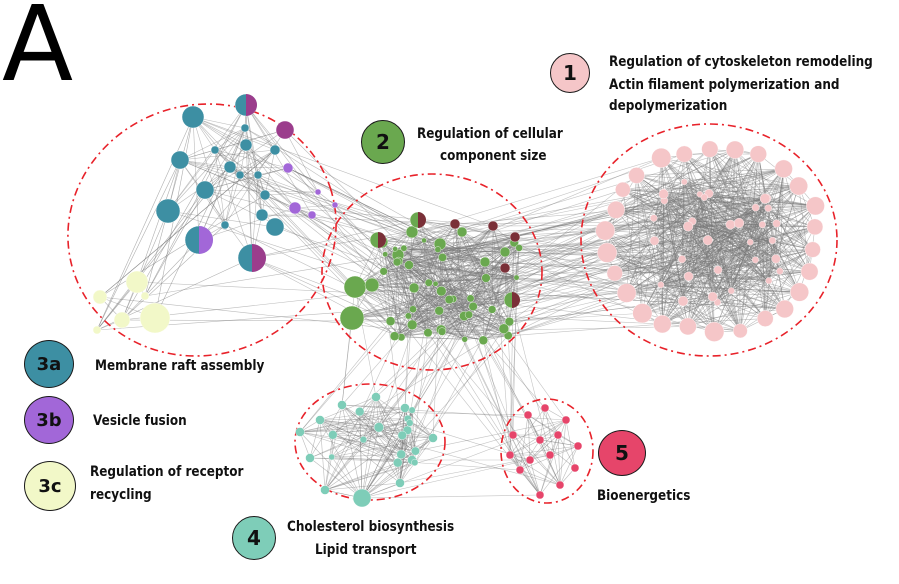  I want to click on badge-cluster-2: 2, so click(383, 142).